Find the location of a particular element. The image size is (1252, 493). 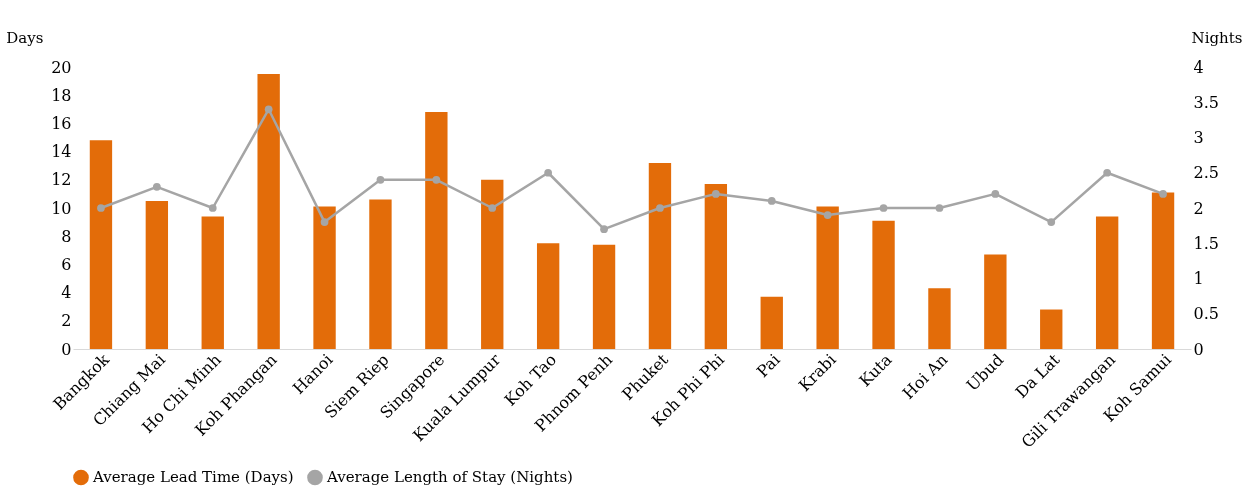

y2-tick-label: 2 is located at coordinates (1198, 208).